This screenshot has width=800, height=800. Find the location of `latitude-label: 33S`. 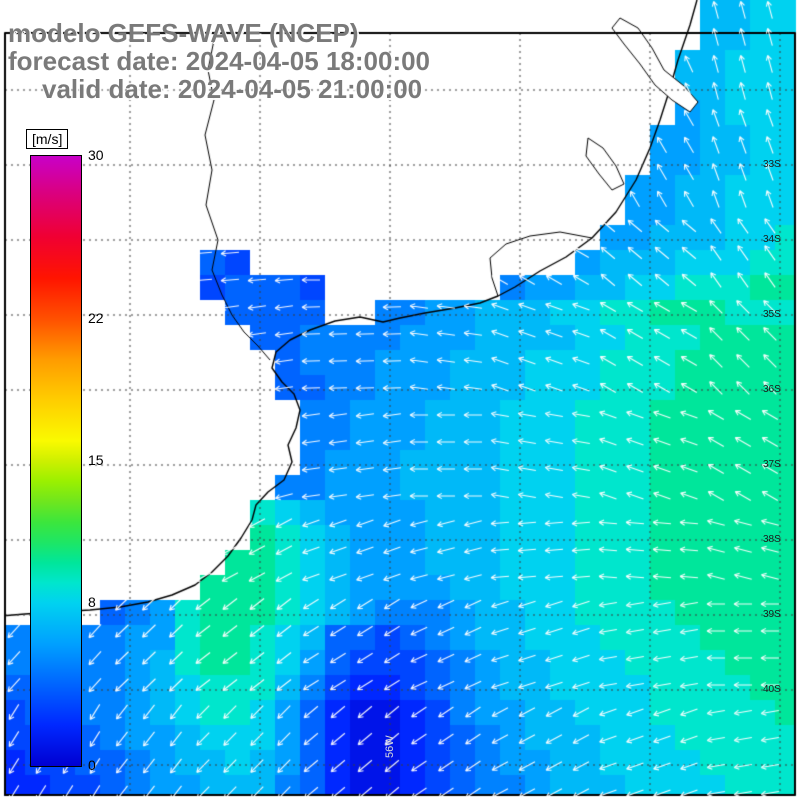

latitude-label: 33S is located at coordinates (772, 164).